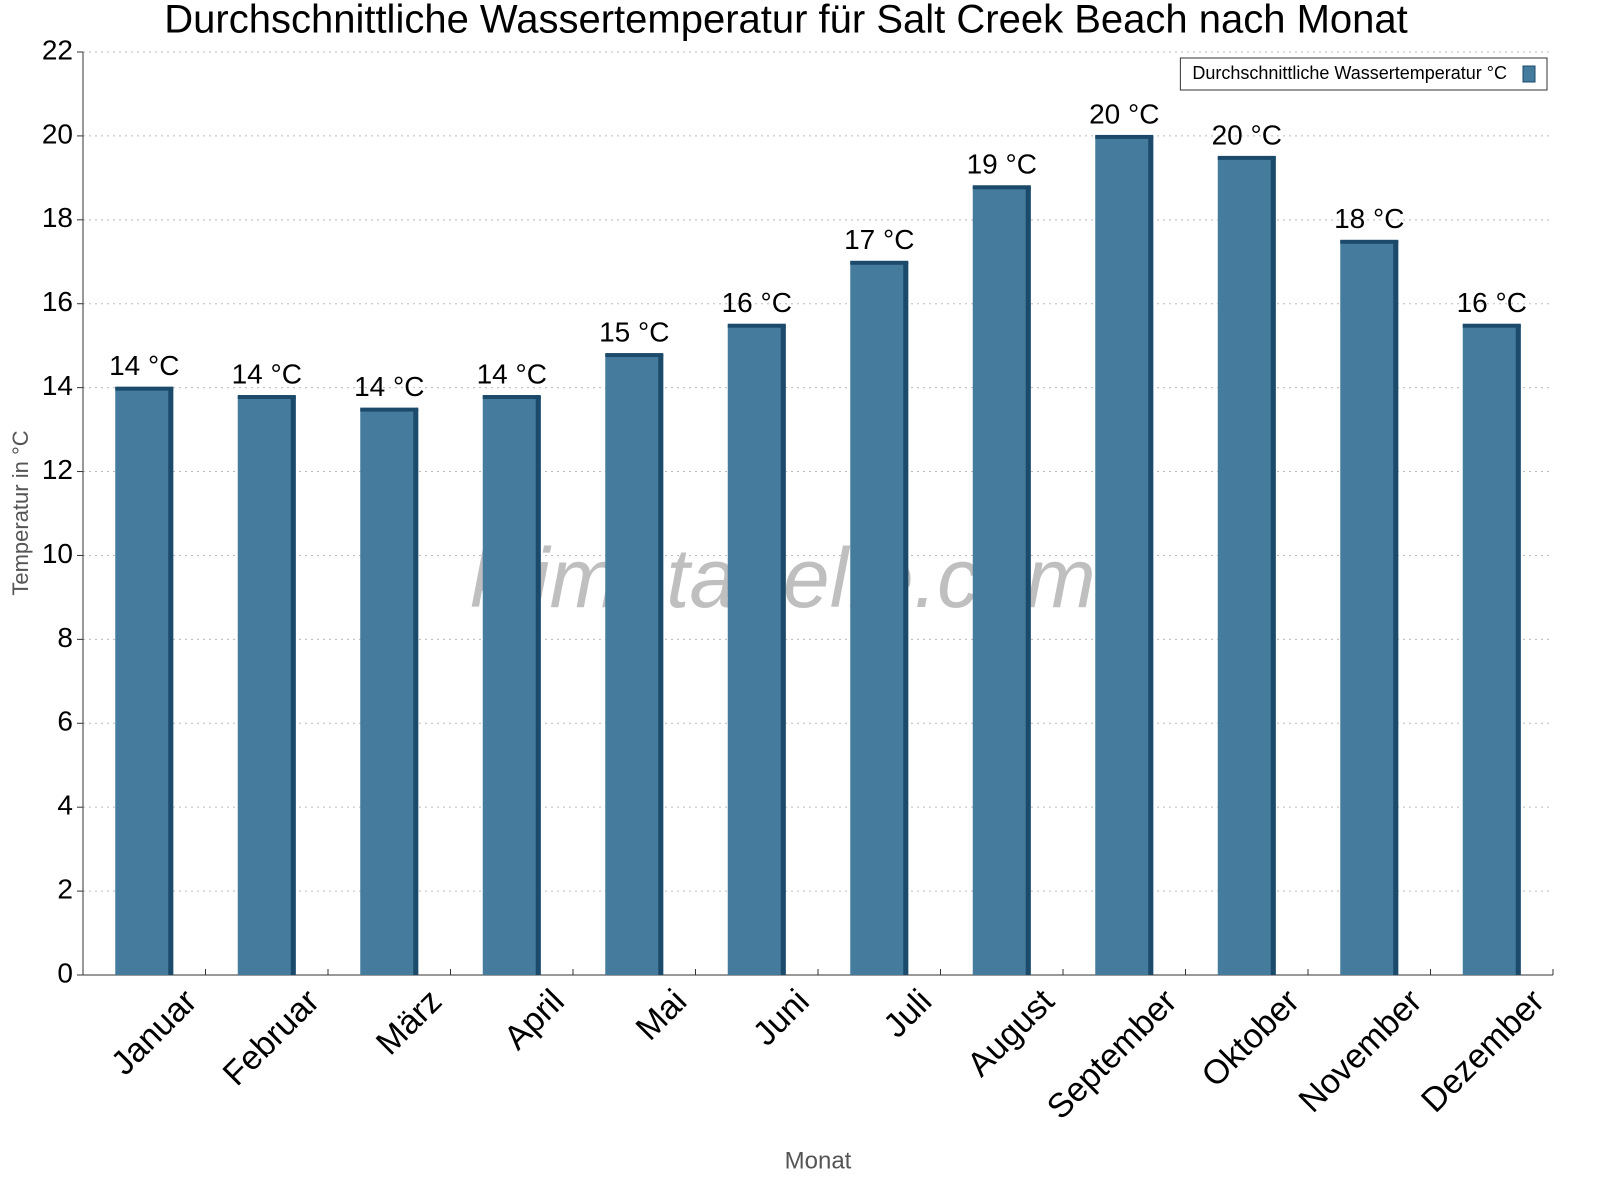 This screenshot has height=1200, width=1600. I want to click on y-tick-label: 16, so click(57, 301).